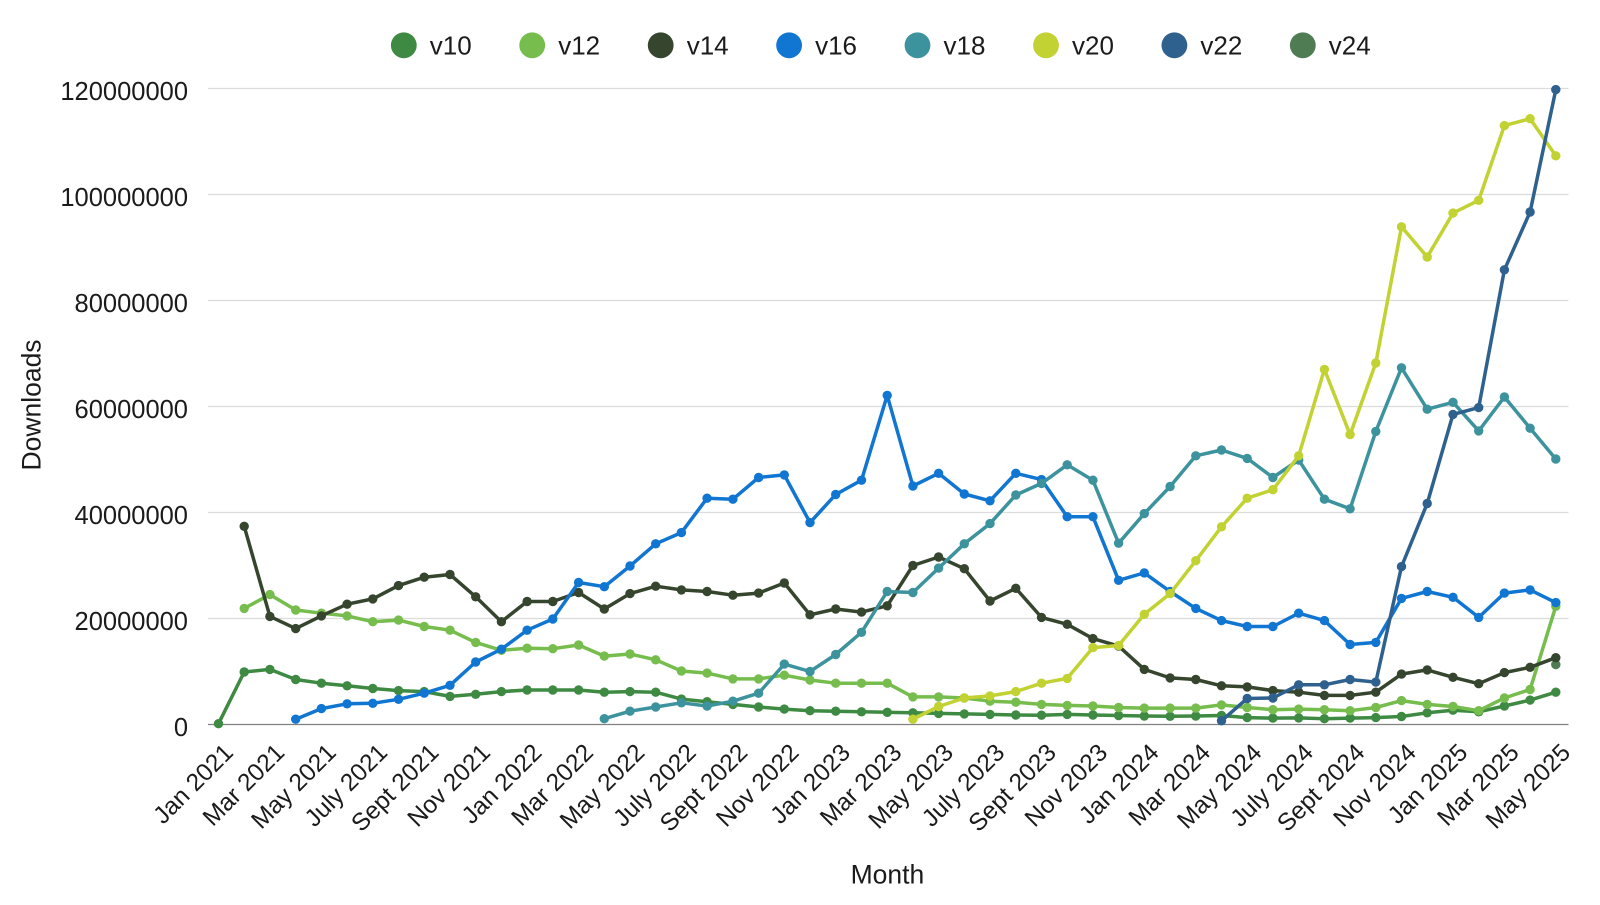 Image resolution: width=1600 pixels, height=905 pixels. I want to click on svg-text: v20, so click(1093, 46).